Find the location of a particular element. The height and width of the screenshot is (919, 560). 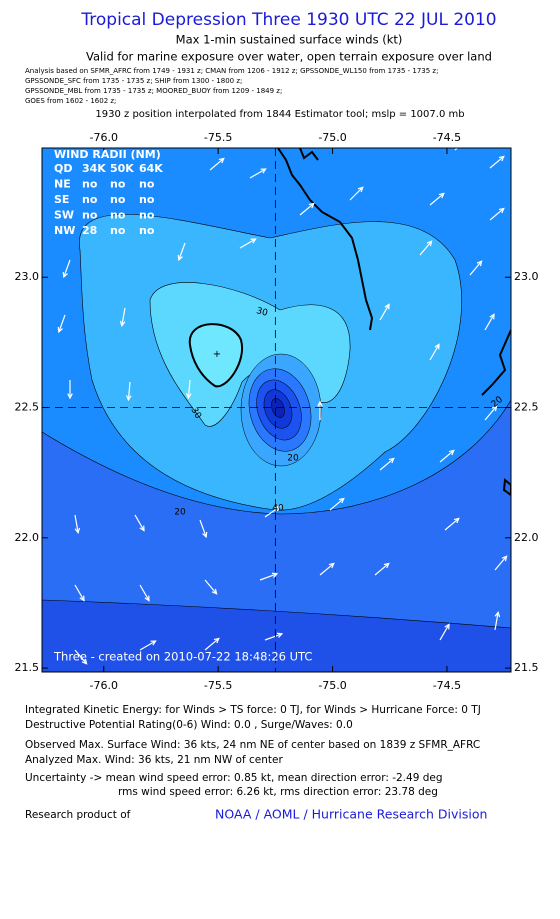

radii-cell: 64K is located at coordinates (151, 168).